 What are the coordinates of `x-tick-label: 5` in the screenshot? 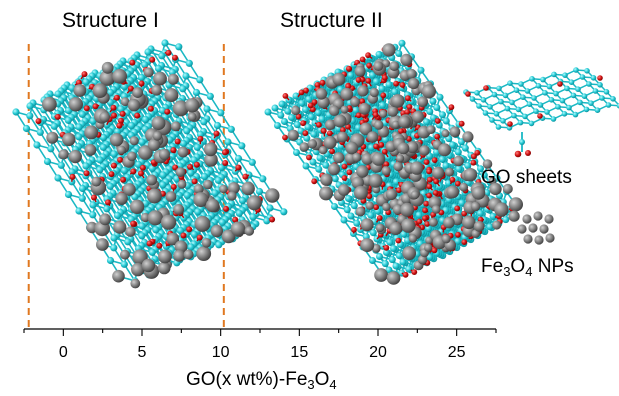 It's located at (142, 352).